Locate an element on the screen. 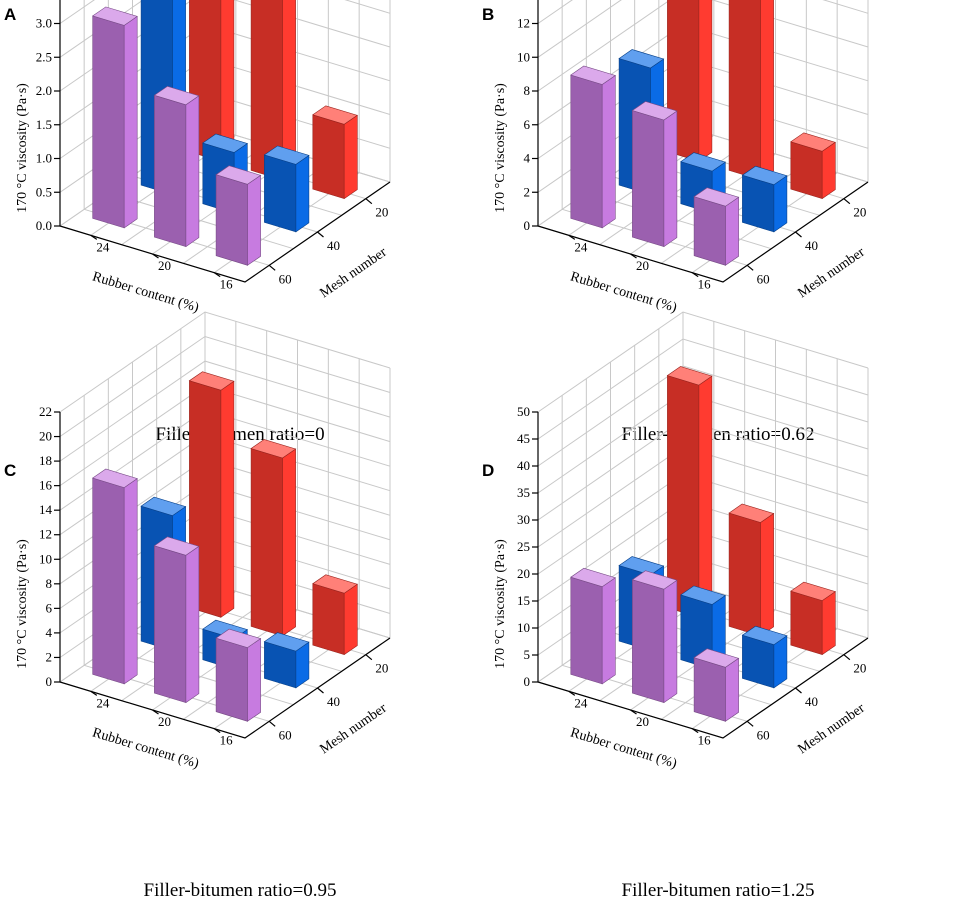 The width and height of the screenshot is (955, 905). bars is located at coordinates (225, 546).